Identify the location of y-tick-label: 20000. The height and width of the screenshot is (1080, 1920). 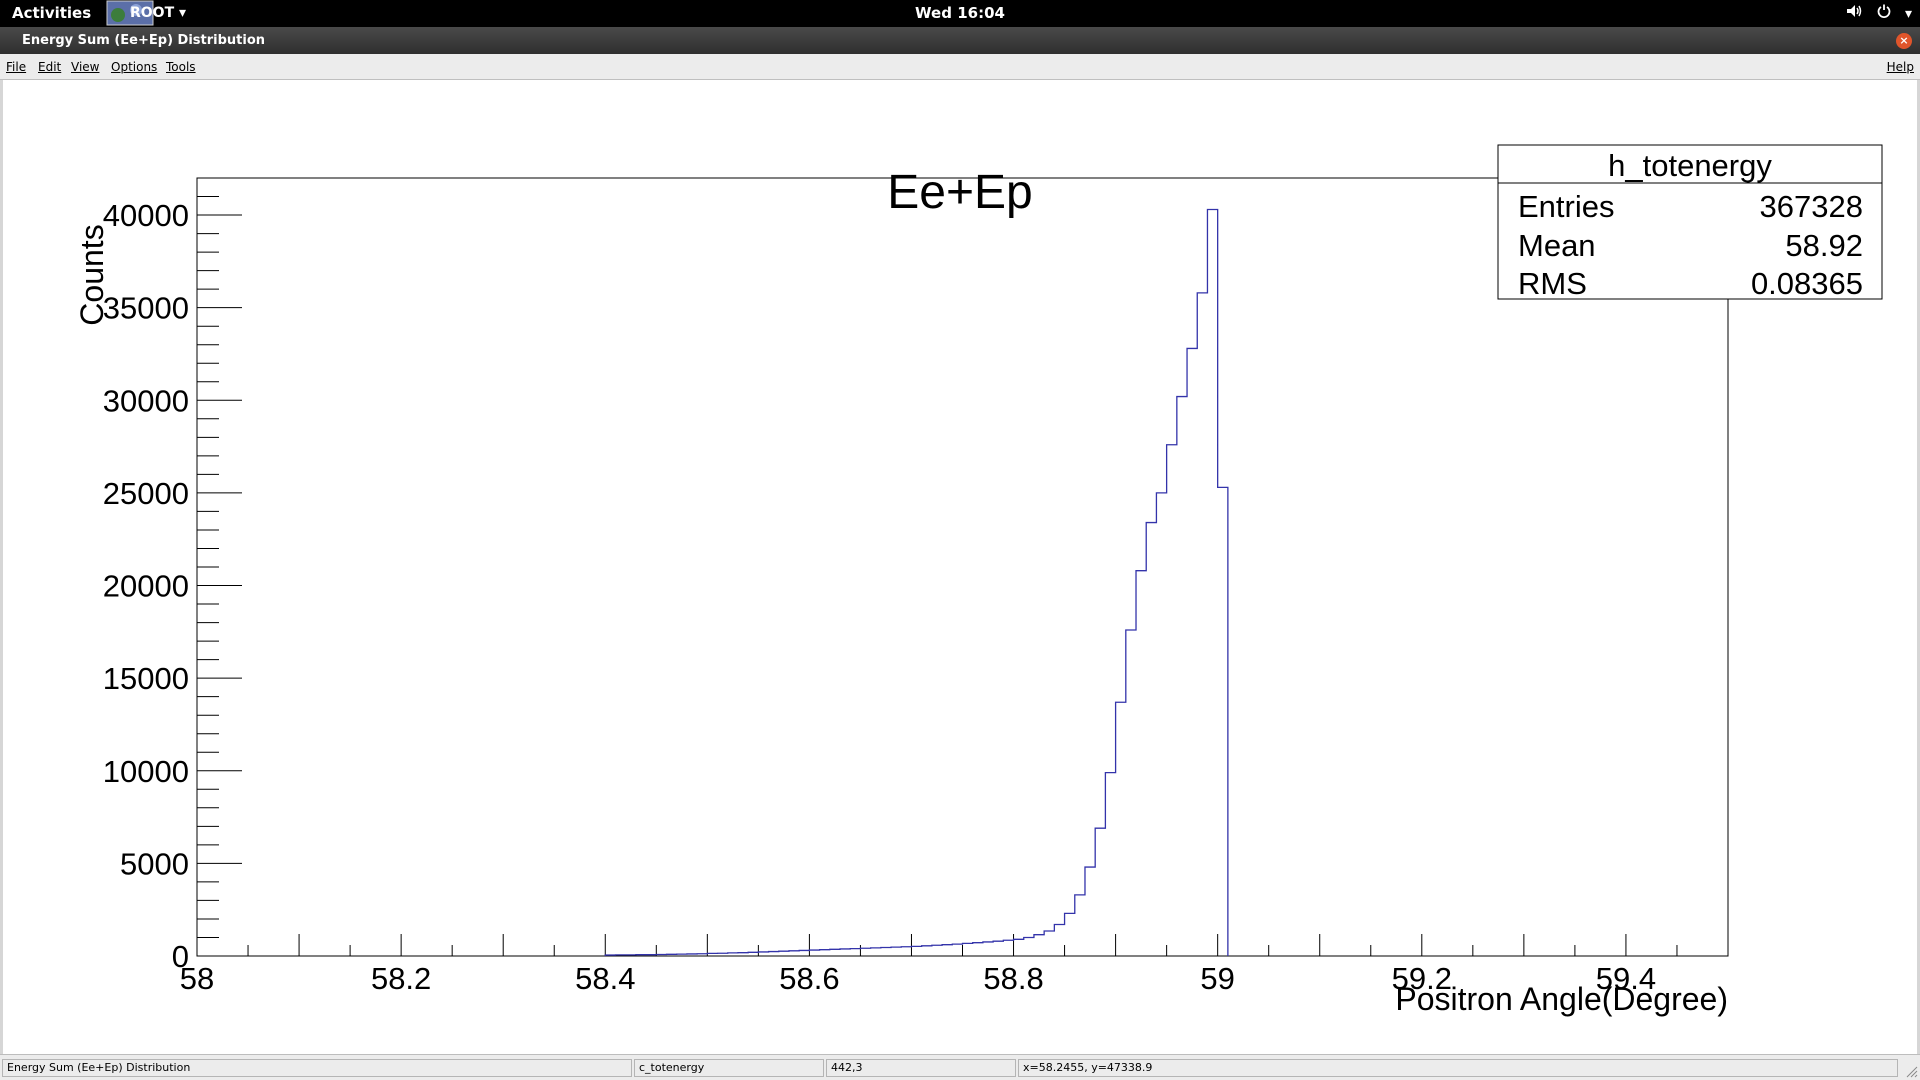
(146, 586).